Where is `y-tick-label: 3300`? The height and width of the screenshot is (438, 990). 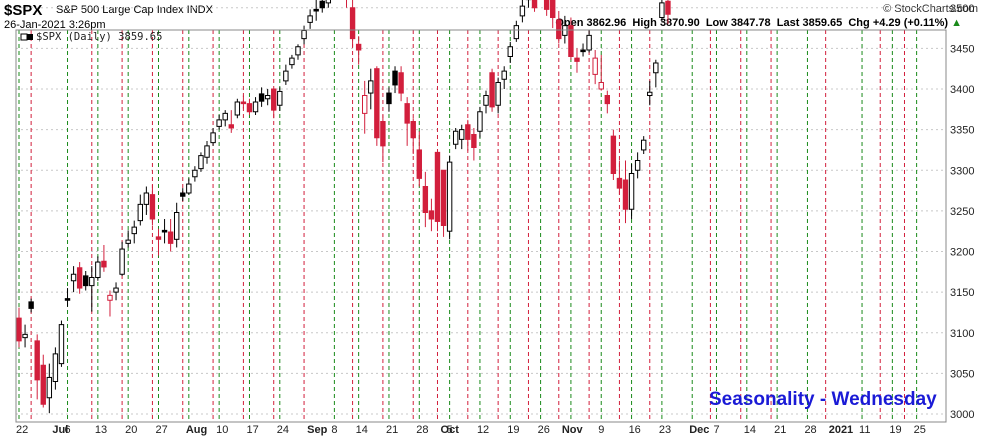
y-tick-label: 3300 is located at coordinates (962, 171).